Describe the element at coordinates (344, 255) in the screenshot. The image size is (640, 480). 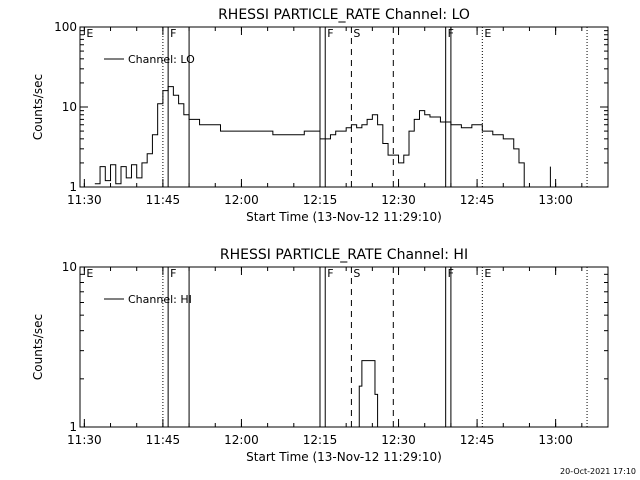
I see `chart-title: RHESSI PARTICLE_RATE Channel: HI` at that location.